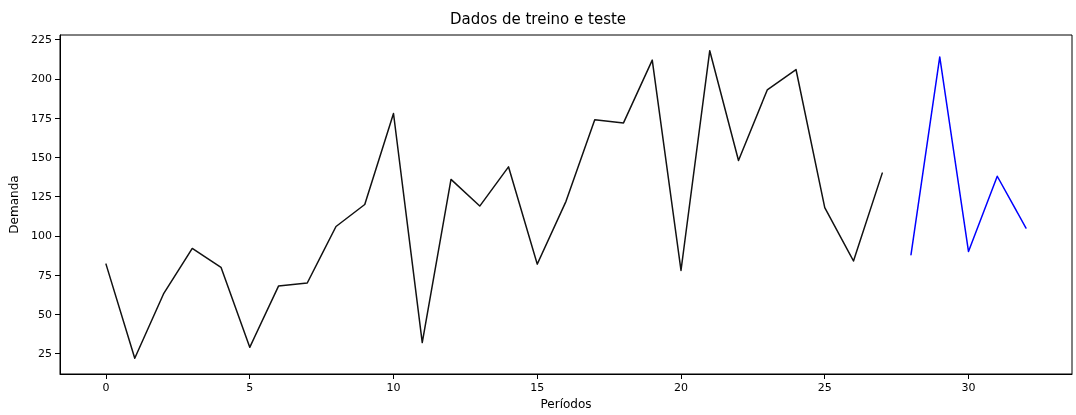  Describe the element at coordinates (537, 387) in the screenshot. I see `x-tick-label: 15` at that location.